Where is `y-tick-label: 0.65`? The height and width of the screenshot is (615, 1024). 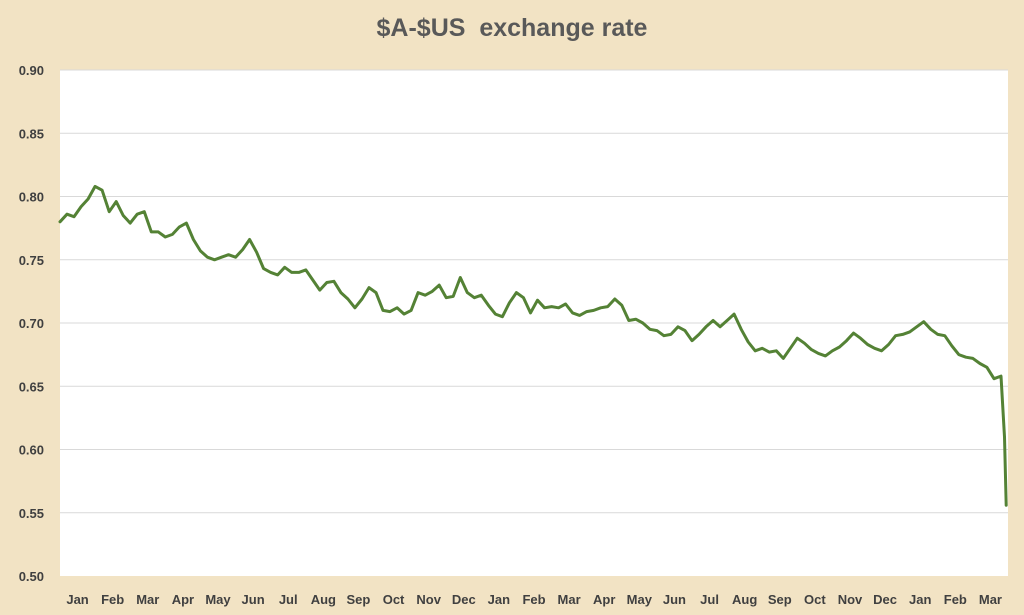 y-tick-label: 0.65 is located at coordinates (31, 386).